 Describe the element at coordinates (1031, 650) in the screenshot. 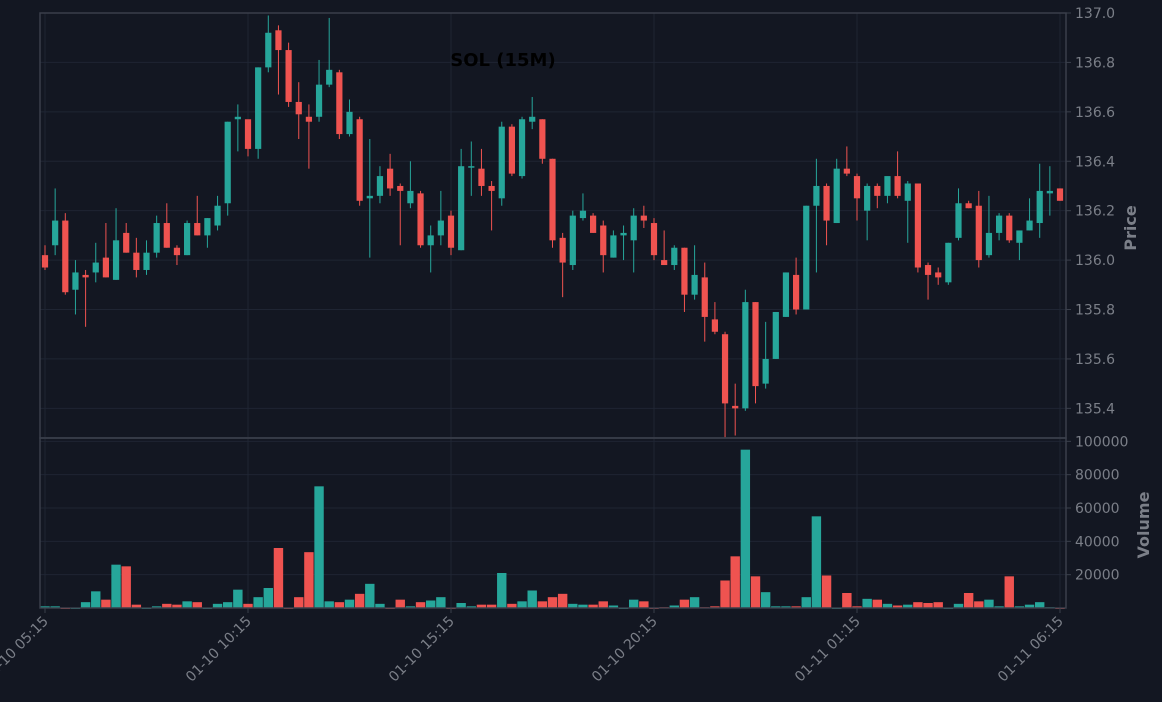

I see `time-tick-label: 01-11 06:15` at that location.